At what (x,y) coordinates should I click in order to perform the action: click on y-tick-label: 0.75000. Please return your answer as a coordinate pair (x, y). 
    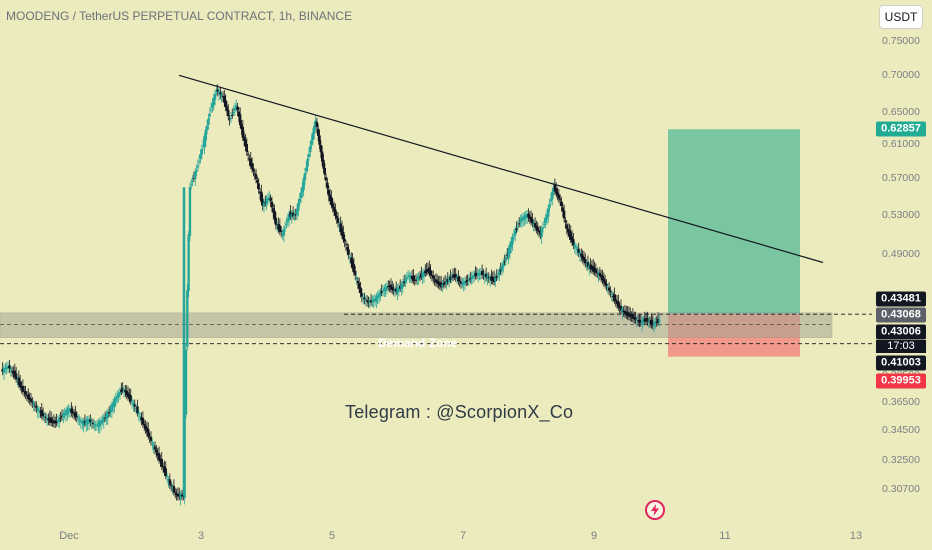
    Looking at the image, I should click on (901, 40).